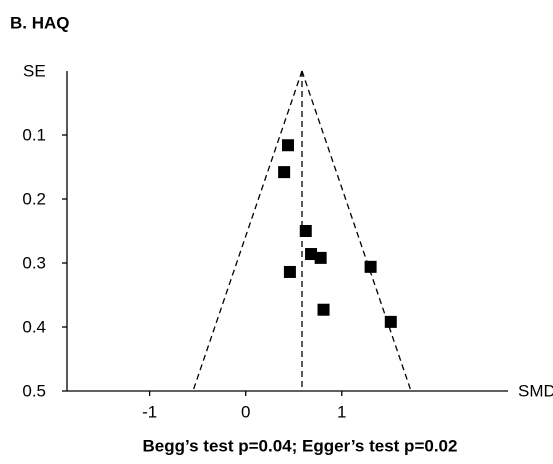 Image resolution: width=553 pixels, height=464 pixels. I want to click on y-tick-label: 0.3, so click(34, 262).